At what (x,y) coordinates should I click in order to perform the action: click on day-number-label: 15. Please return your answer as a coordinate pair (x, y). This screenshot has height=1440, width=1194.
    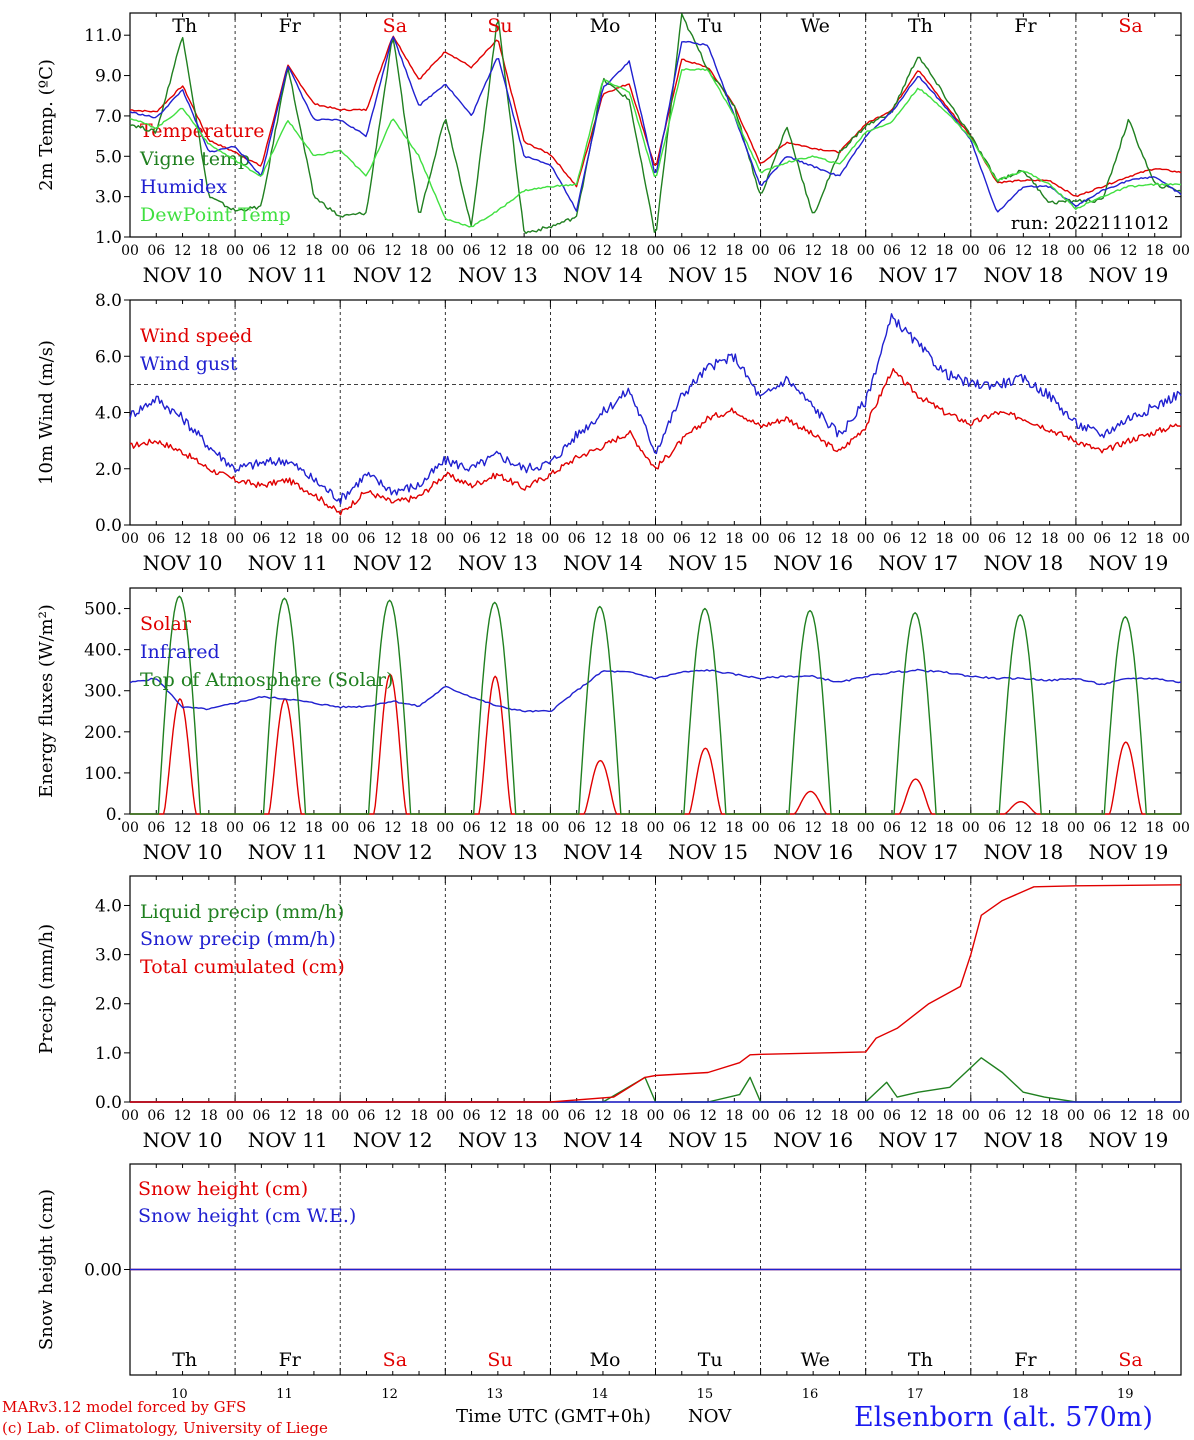
    Looking at the image, I should click on (705, 1394).